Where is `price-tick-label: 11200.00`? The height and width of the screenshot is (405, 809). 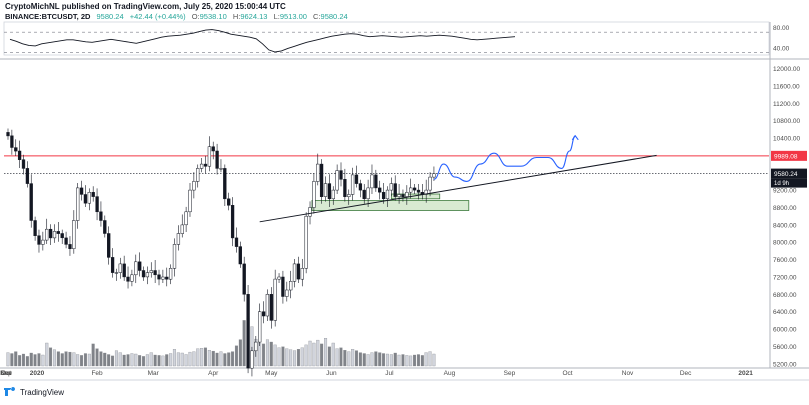
price-tick-label: 11200.00 is located at coordinates (786, 104).